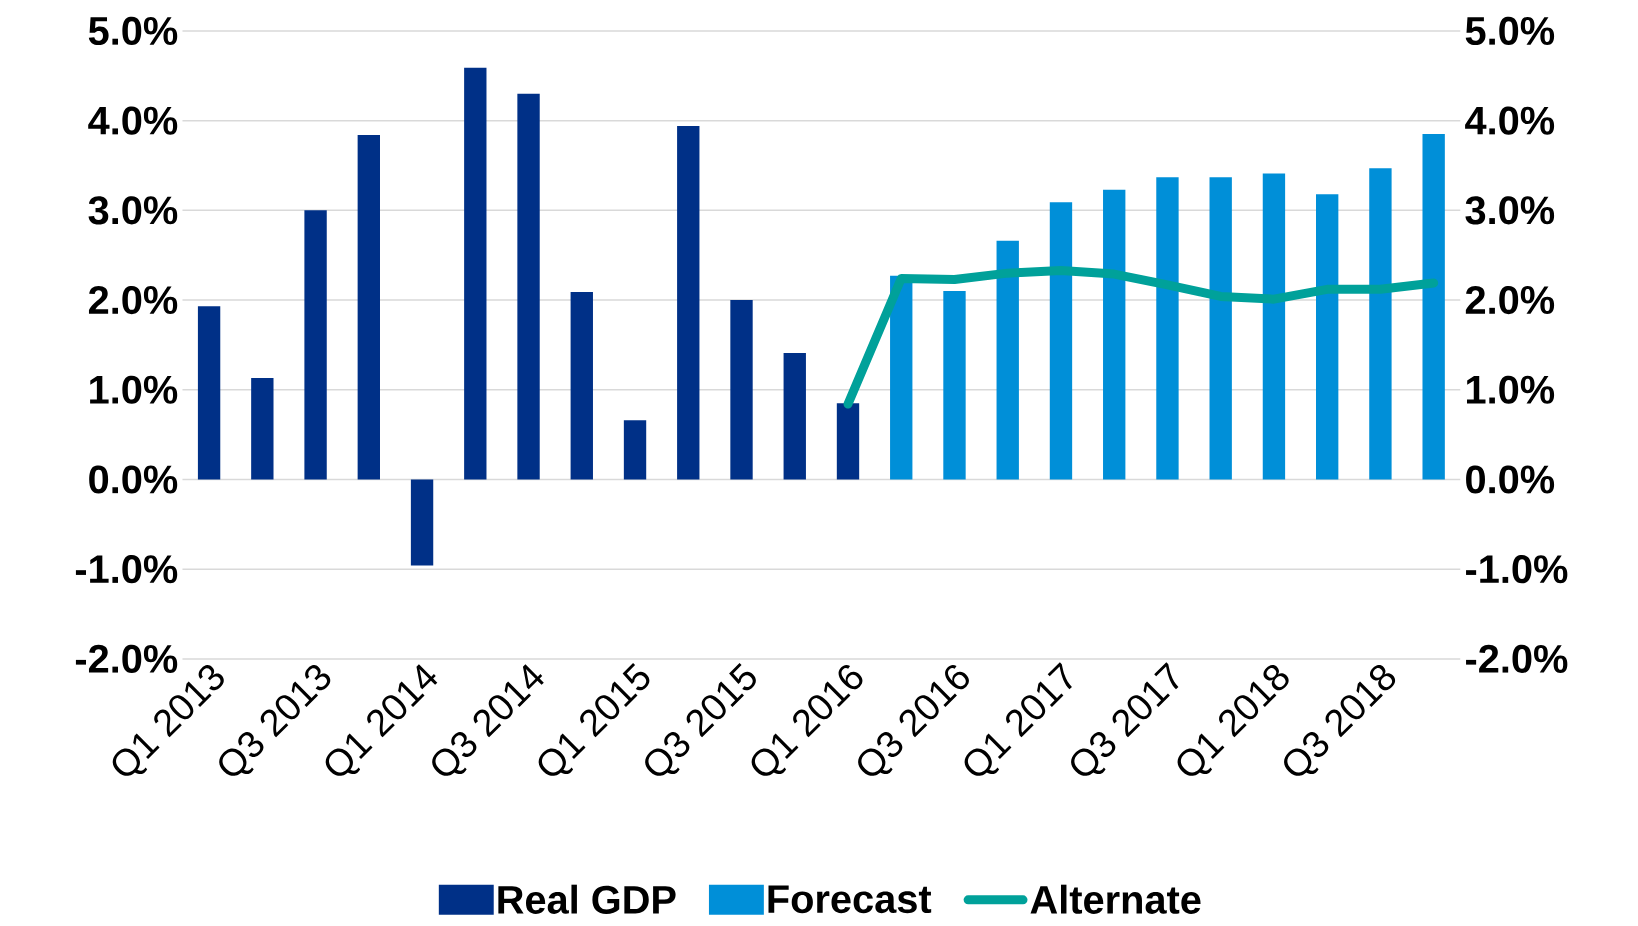 This screenshot has width=1638, height=926. What do you see at coordinates (133, 299) in the screenshot?
I see `y-tick-label: 2.0%` at bounding box center [133, 299].